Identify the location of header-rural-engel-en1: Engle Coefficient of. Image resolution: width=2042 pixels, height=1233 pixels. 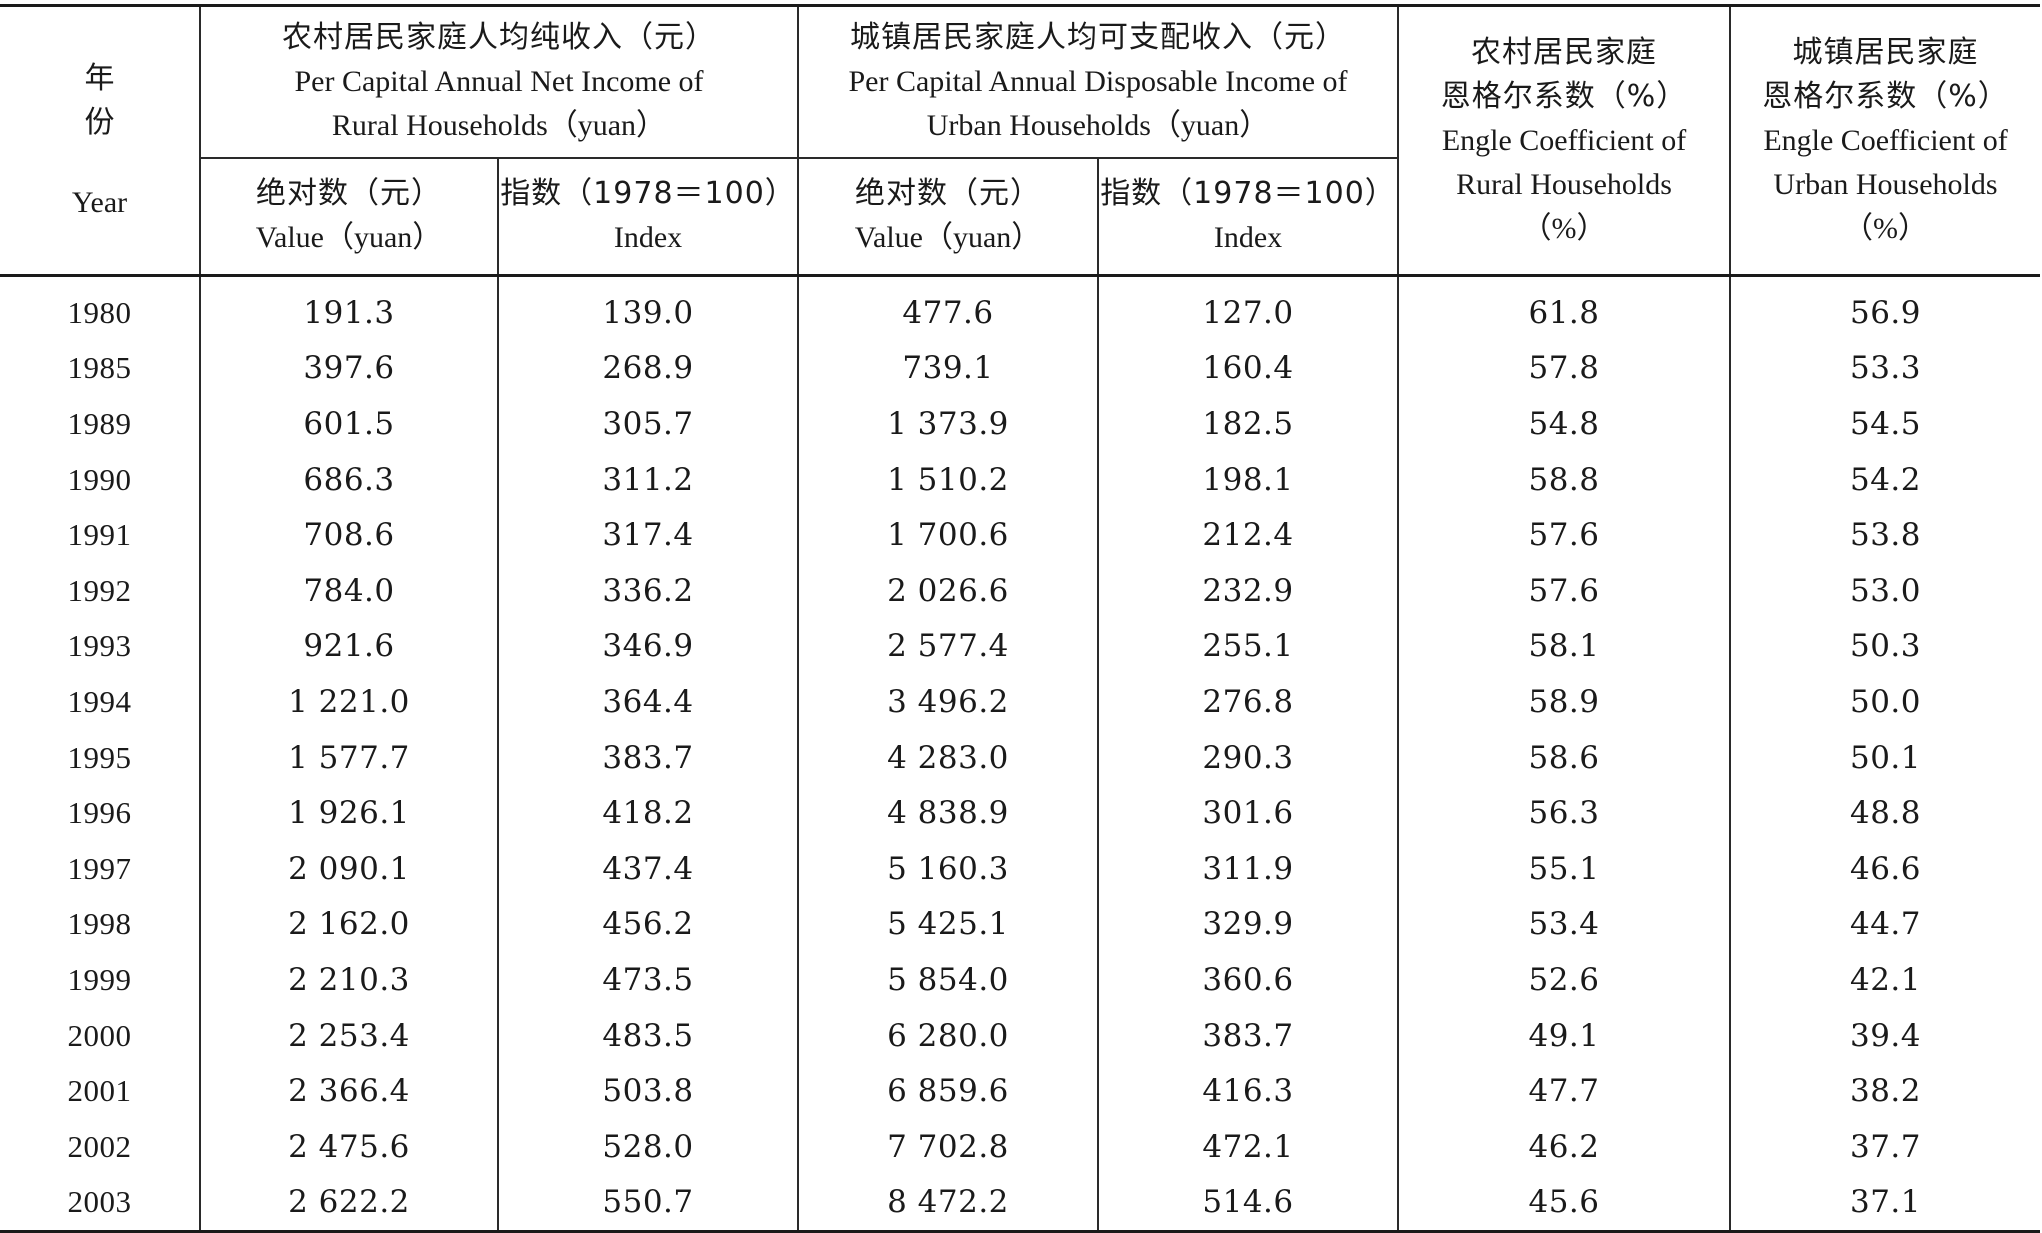
(1564, 140).